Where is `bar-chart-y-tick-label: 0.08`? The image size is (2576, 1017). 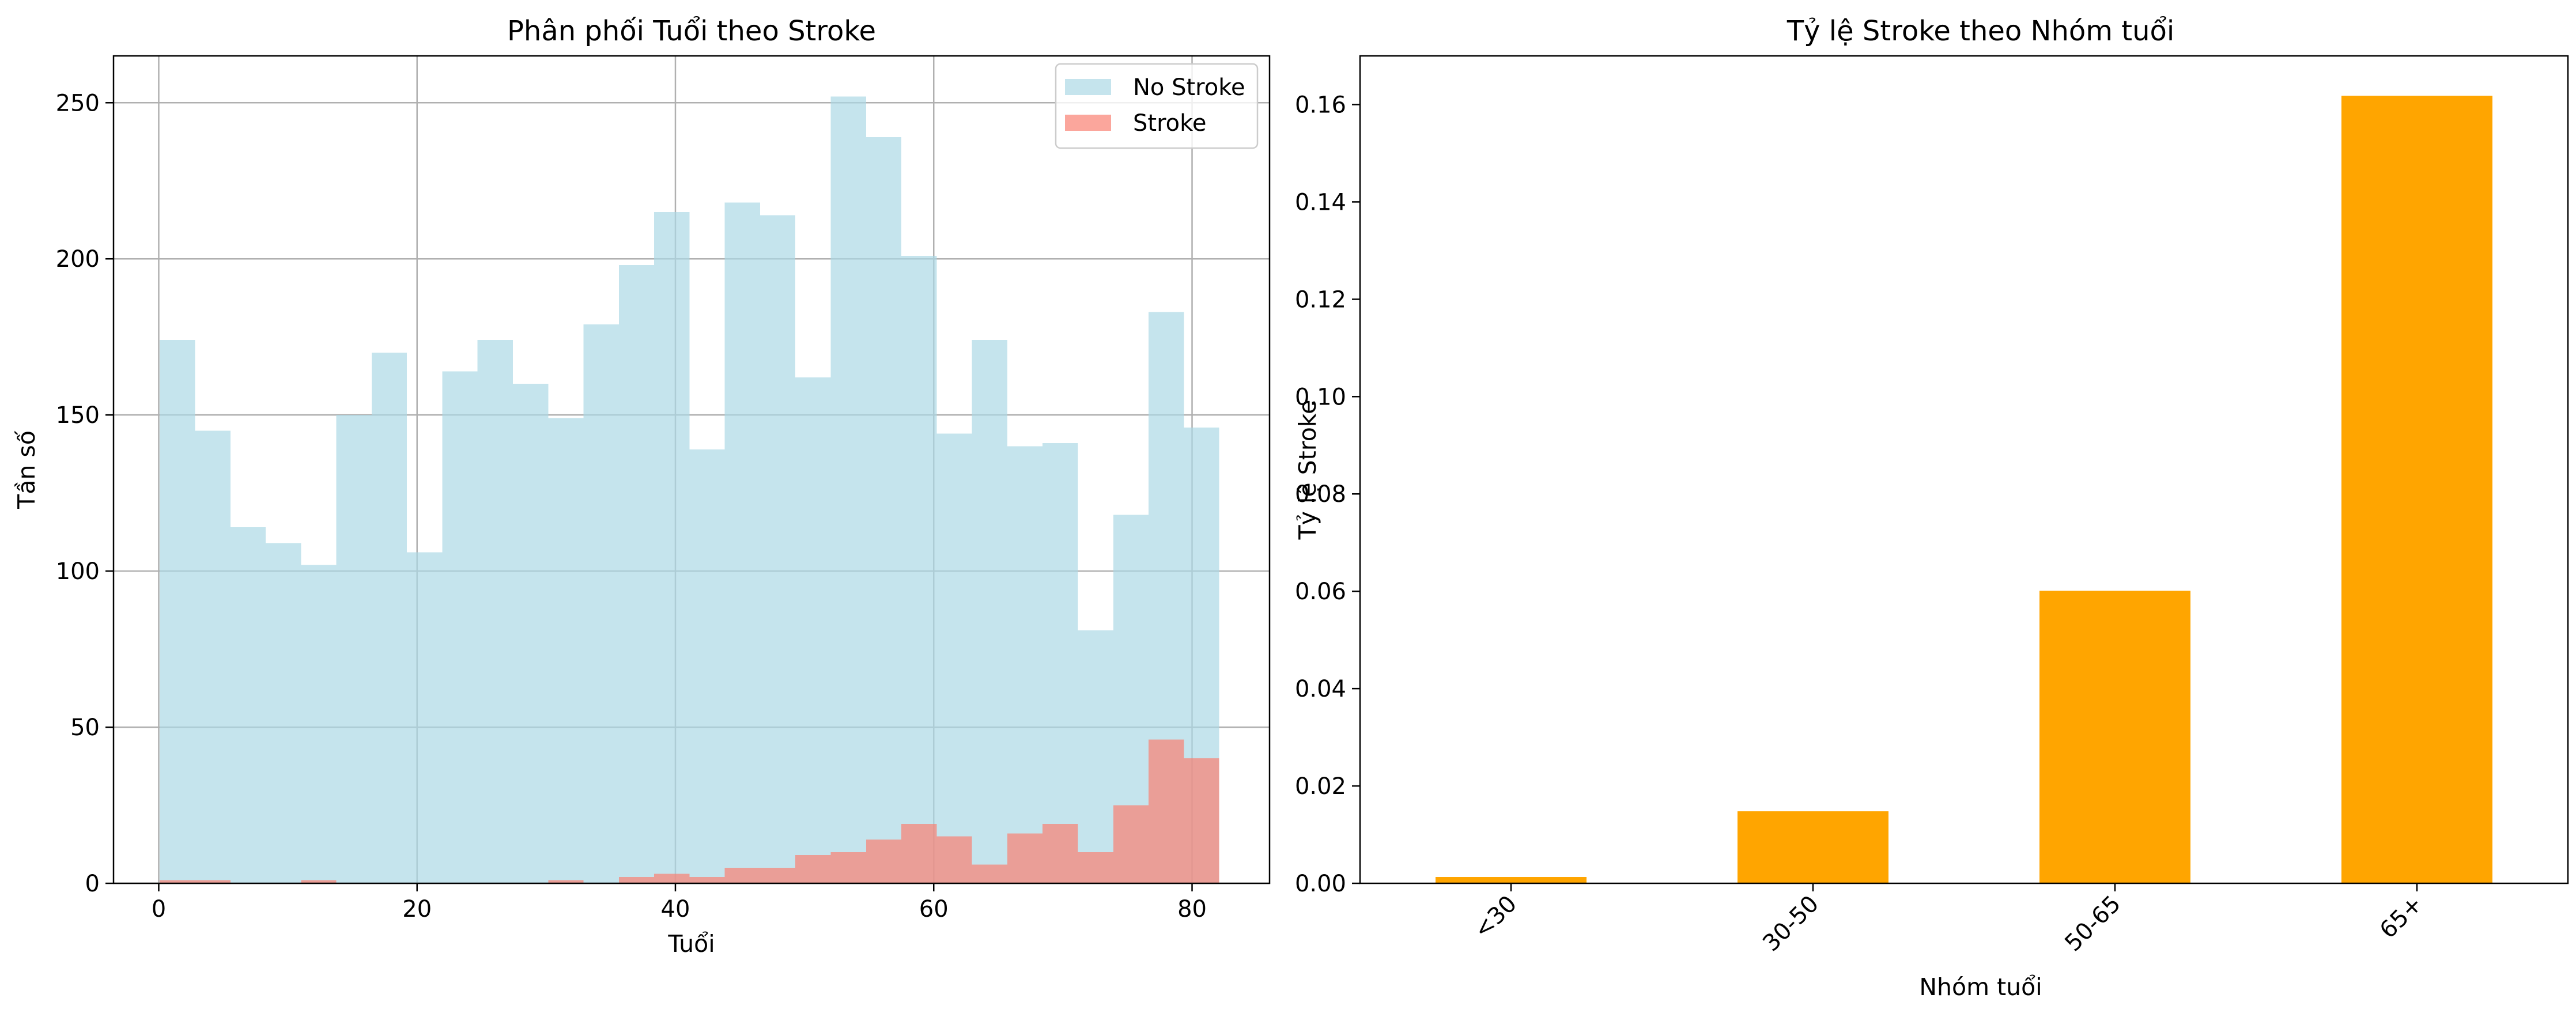
bar-chart-y-tick-label: 0.08 is located at coordinates (1320, 494).